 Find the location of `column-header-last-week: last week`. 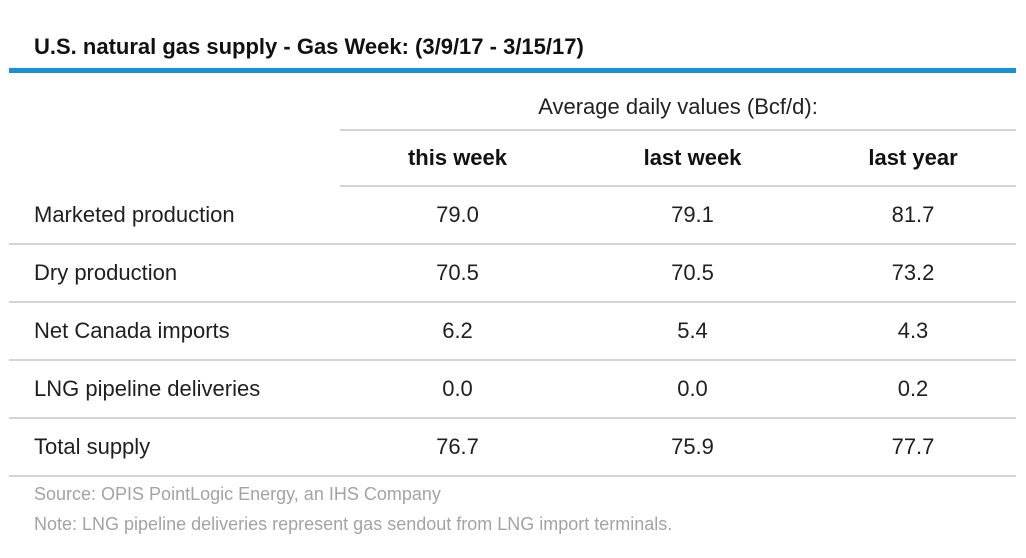

column-header-last-week: last week is located at coordinates (692, 159).